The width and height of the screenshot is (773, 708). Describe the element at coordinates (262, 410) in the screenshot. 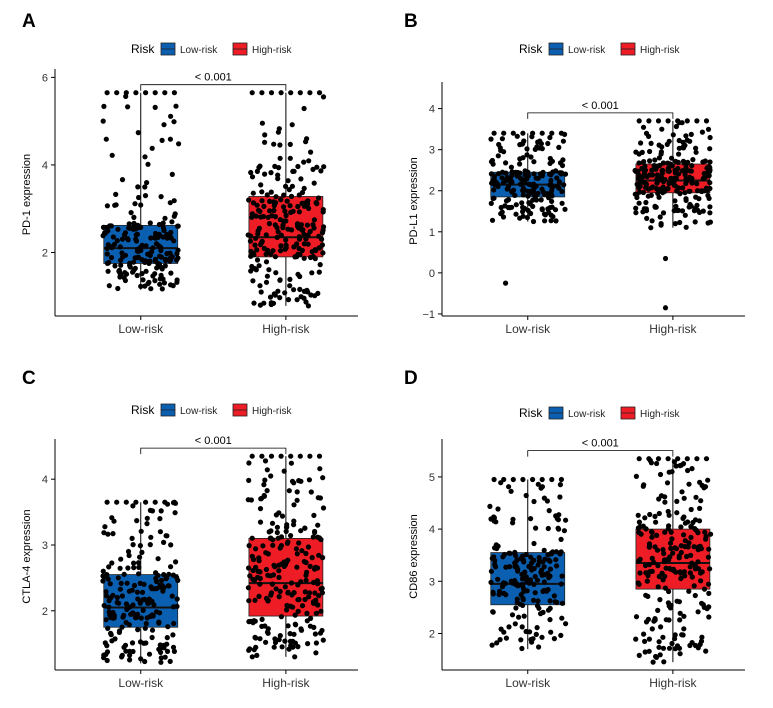

I see `legend-key-high-risk: High-risk` at that location.